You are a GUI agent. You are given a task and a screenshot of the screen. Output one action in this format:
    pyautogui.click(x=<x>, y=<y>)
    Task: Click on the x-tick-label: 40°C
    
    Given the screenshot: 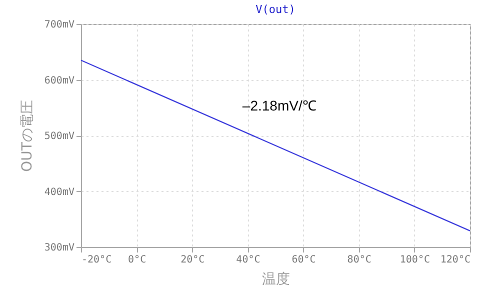 What is the action you would take?
    pyautogui.click(x=248, y=260)
    